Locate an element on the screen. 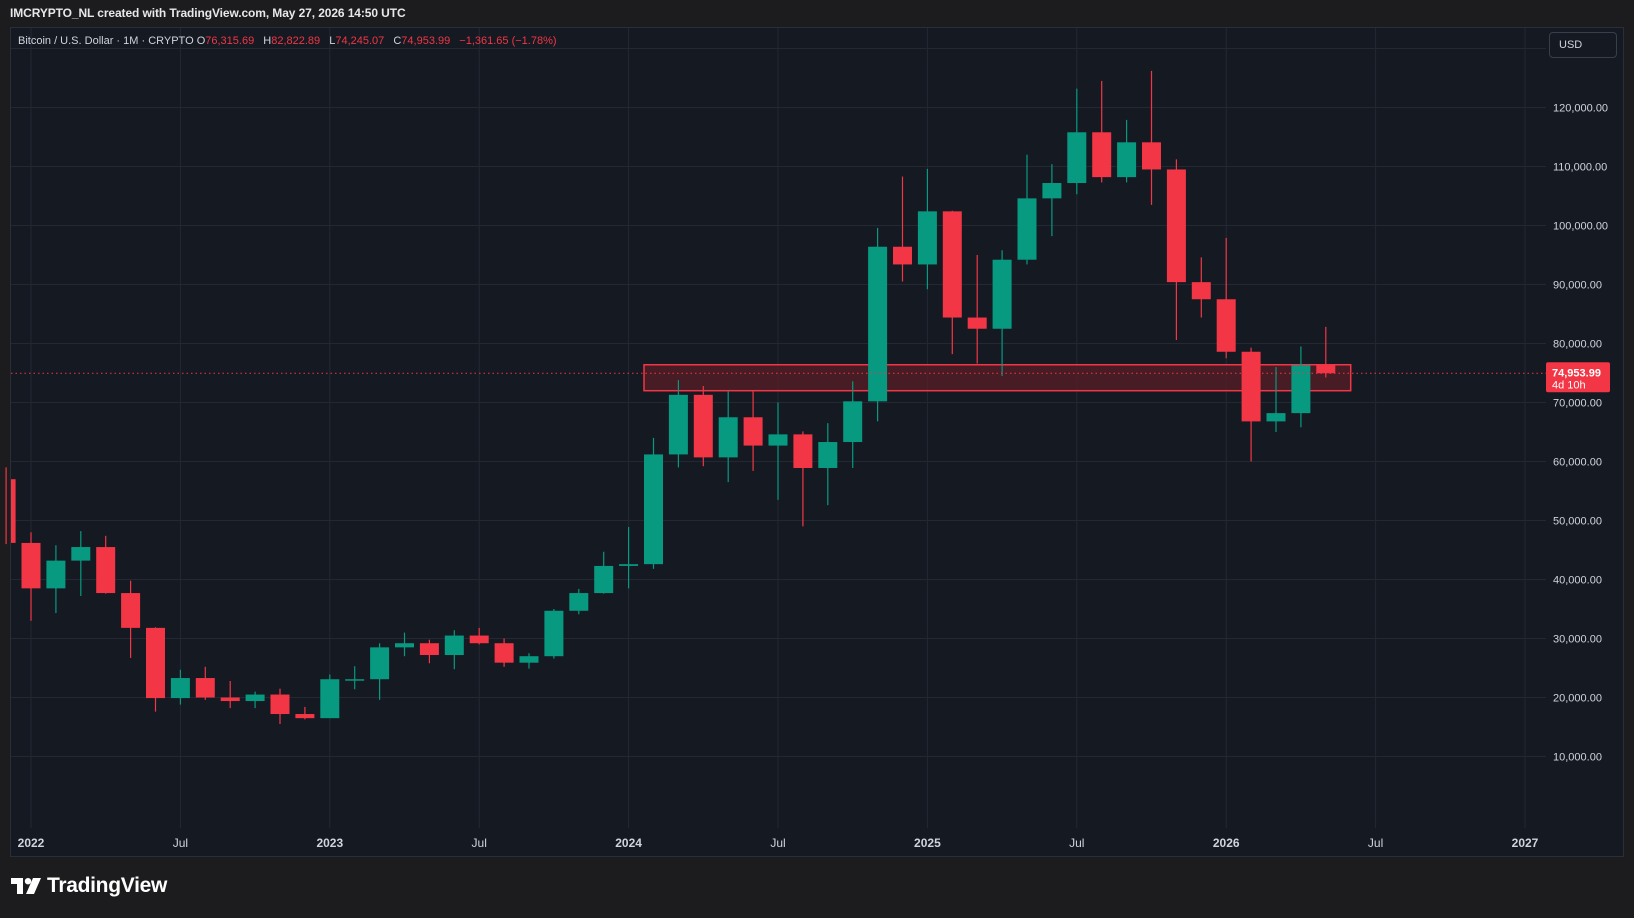  legend-open-label: O is located at coordinates (201, 41).